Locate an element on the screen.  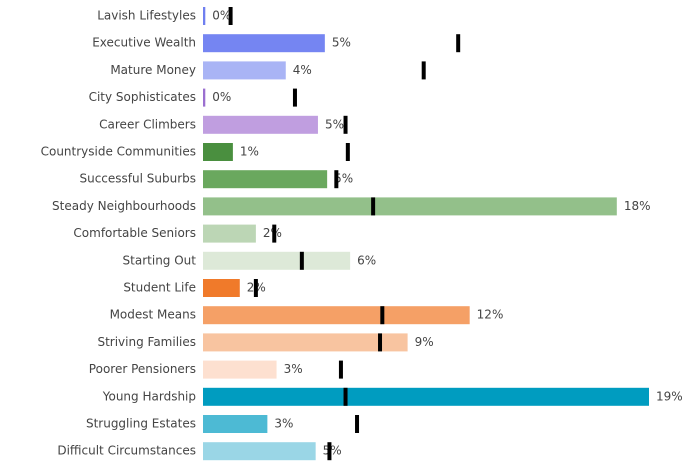
category-label: Striving Families is located at coordinates (146, 342).